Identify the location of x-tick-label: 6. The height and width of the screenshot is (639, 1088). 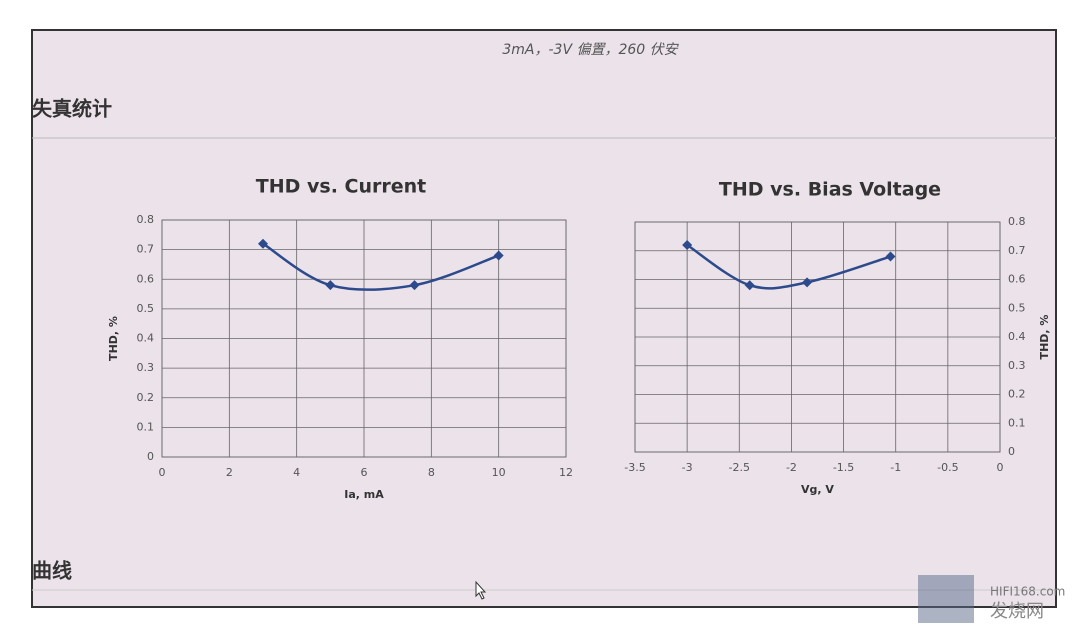
(364, 472).